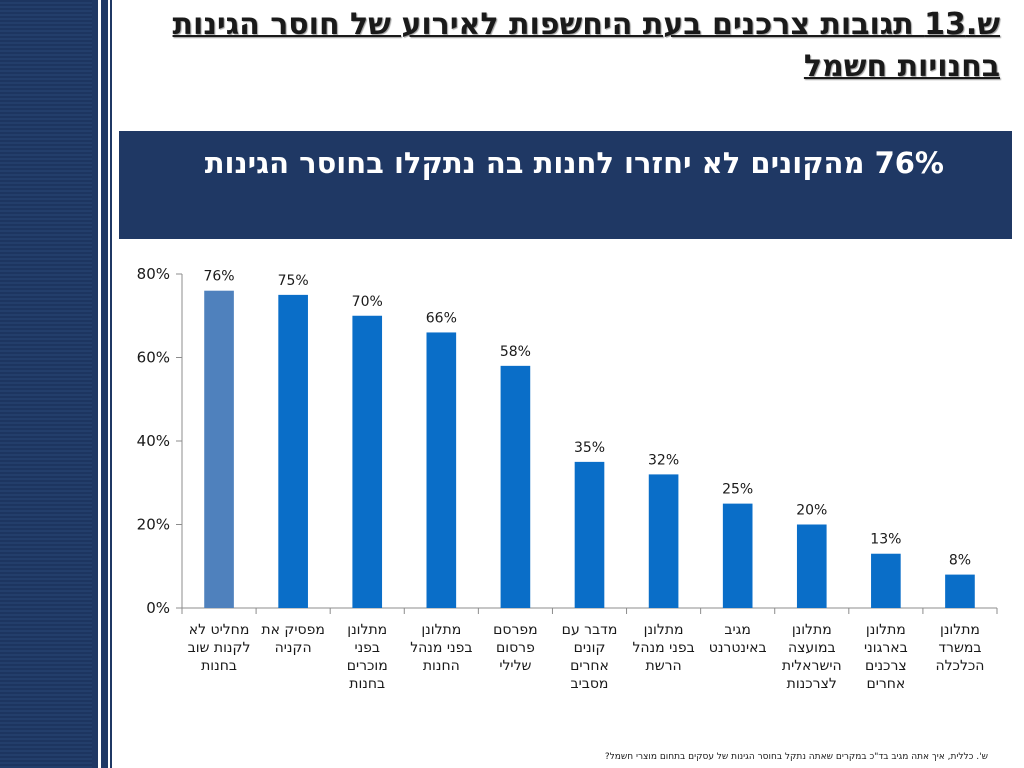 This screenshot has width=1024, height=768. I want to click on data-label: 75%, so click(293, 281).